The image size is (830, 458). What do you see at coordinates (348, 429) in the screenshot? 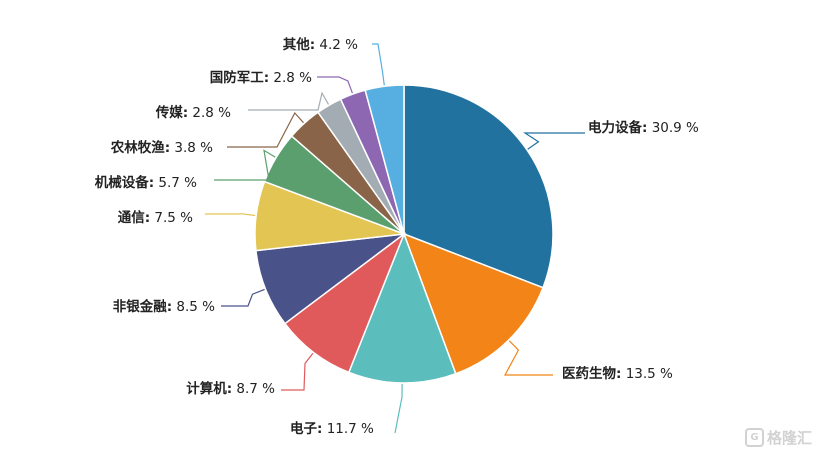
I see `data-label-value: 11.7 %` at bounding box center [348, 429].